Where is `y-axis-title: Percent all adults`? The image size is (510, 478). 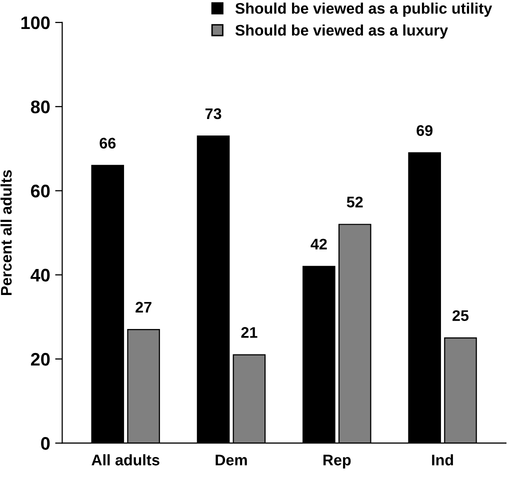
y-axis-title: Percent all adults is located at coordinates (6, 233).